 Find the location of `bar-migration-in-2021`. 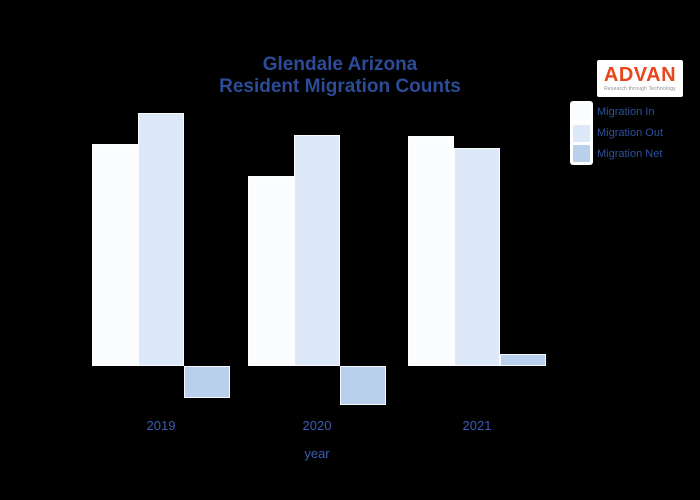

bar-migration-in-2021 is located at coordinates (431, 251).